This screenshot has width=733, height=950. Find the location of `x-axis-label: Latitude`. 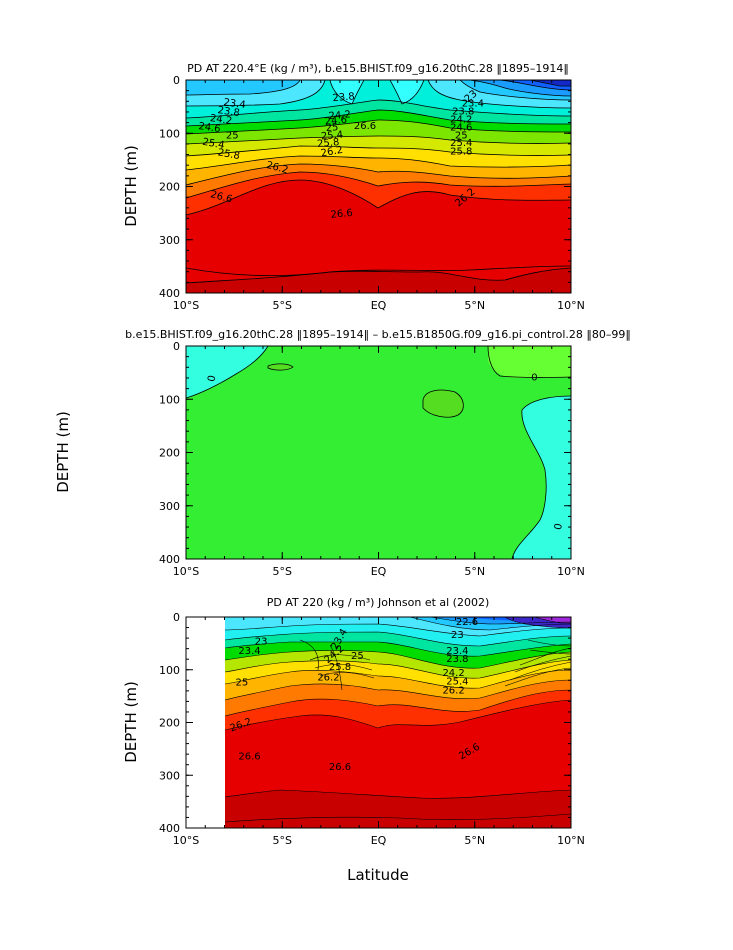

x-axis-label: Latitude is located at coordinates (378, 875).